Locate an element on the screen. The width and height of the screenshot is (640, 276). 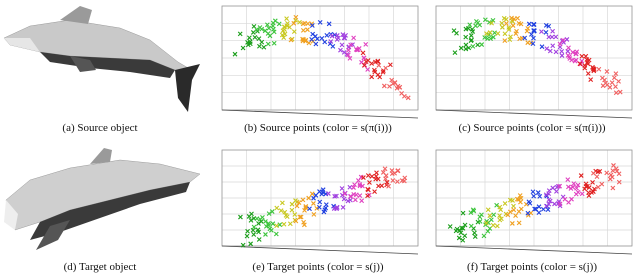
plot-e is located at coordinates (320, 202).